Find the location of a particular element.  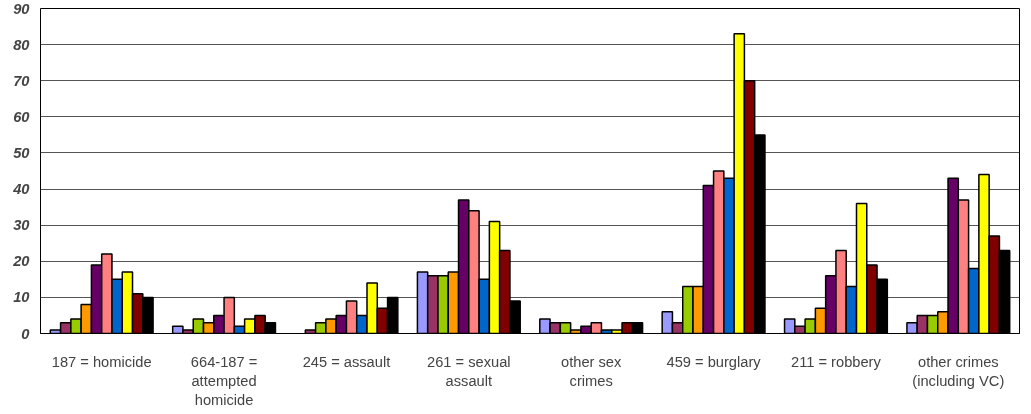

y-tick-label: 0 is located at coordinates (26, 333).